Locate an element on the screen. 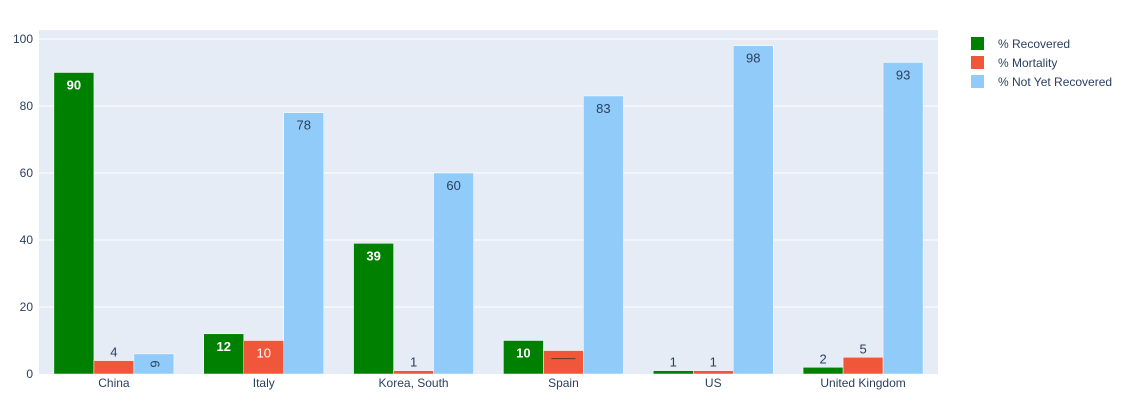 The width and height of the screenshot is (1136, 409). y-tick-label: 20 is located at coordinates (27, 307).